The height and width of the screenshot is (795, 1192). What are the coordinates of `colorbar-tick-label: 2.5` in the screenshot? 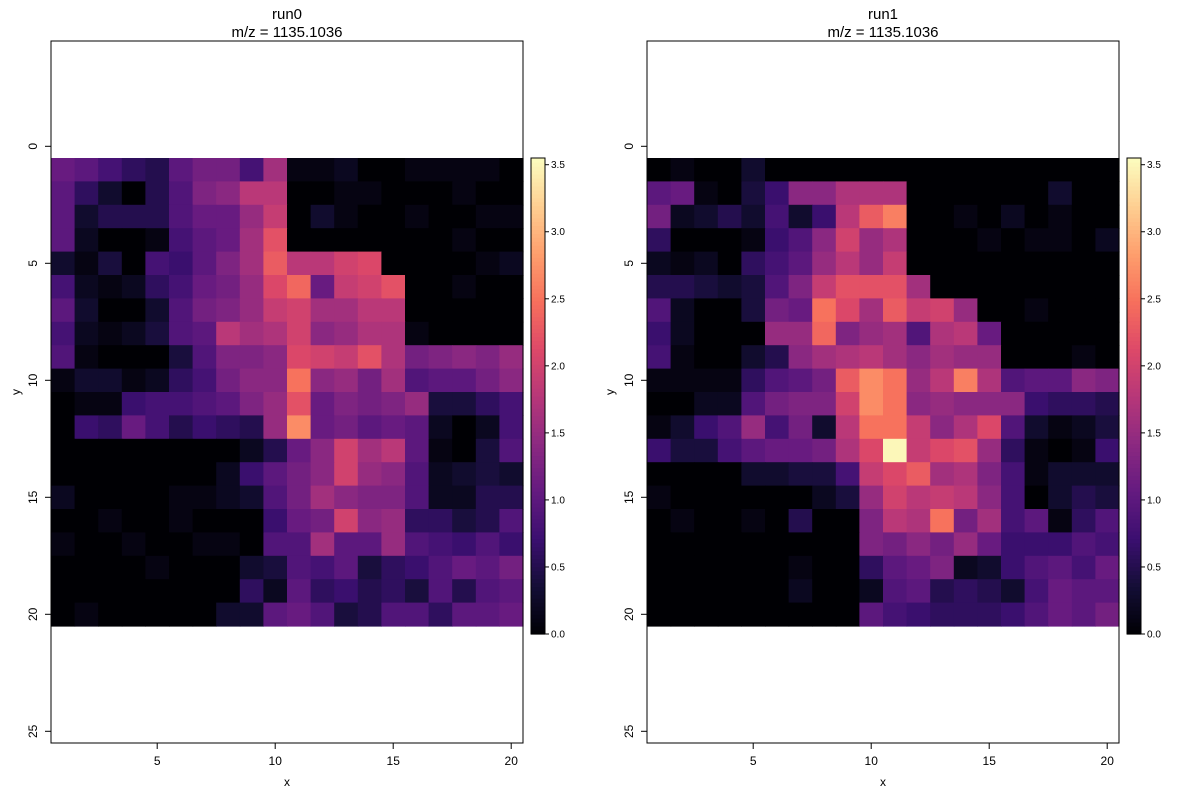 It's located at (1154, 299).